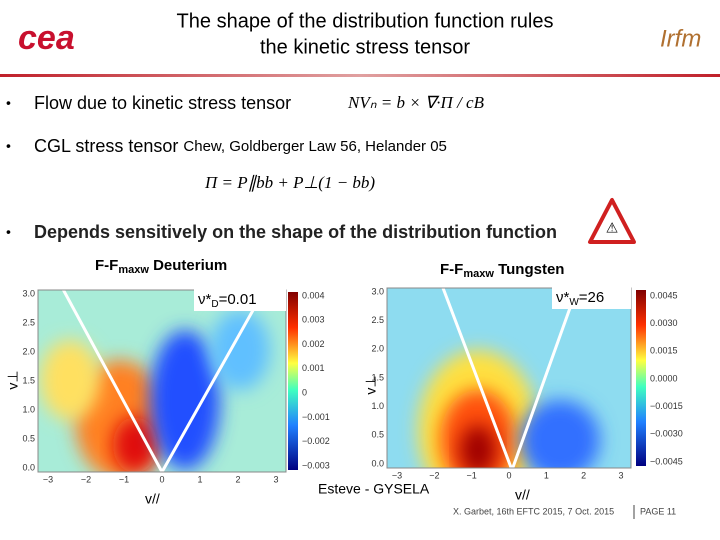  What do you see at coordinates (664, 378) in the screenshot?
I see `colorbar-tick-label: 0.0000` at bounding box center [664, 378].